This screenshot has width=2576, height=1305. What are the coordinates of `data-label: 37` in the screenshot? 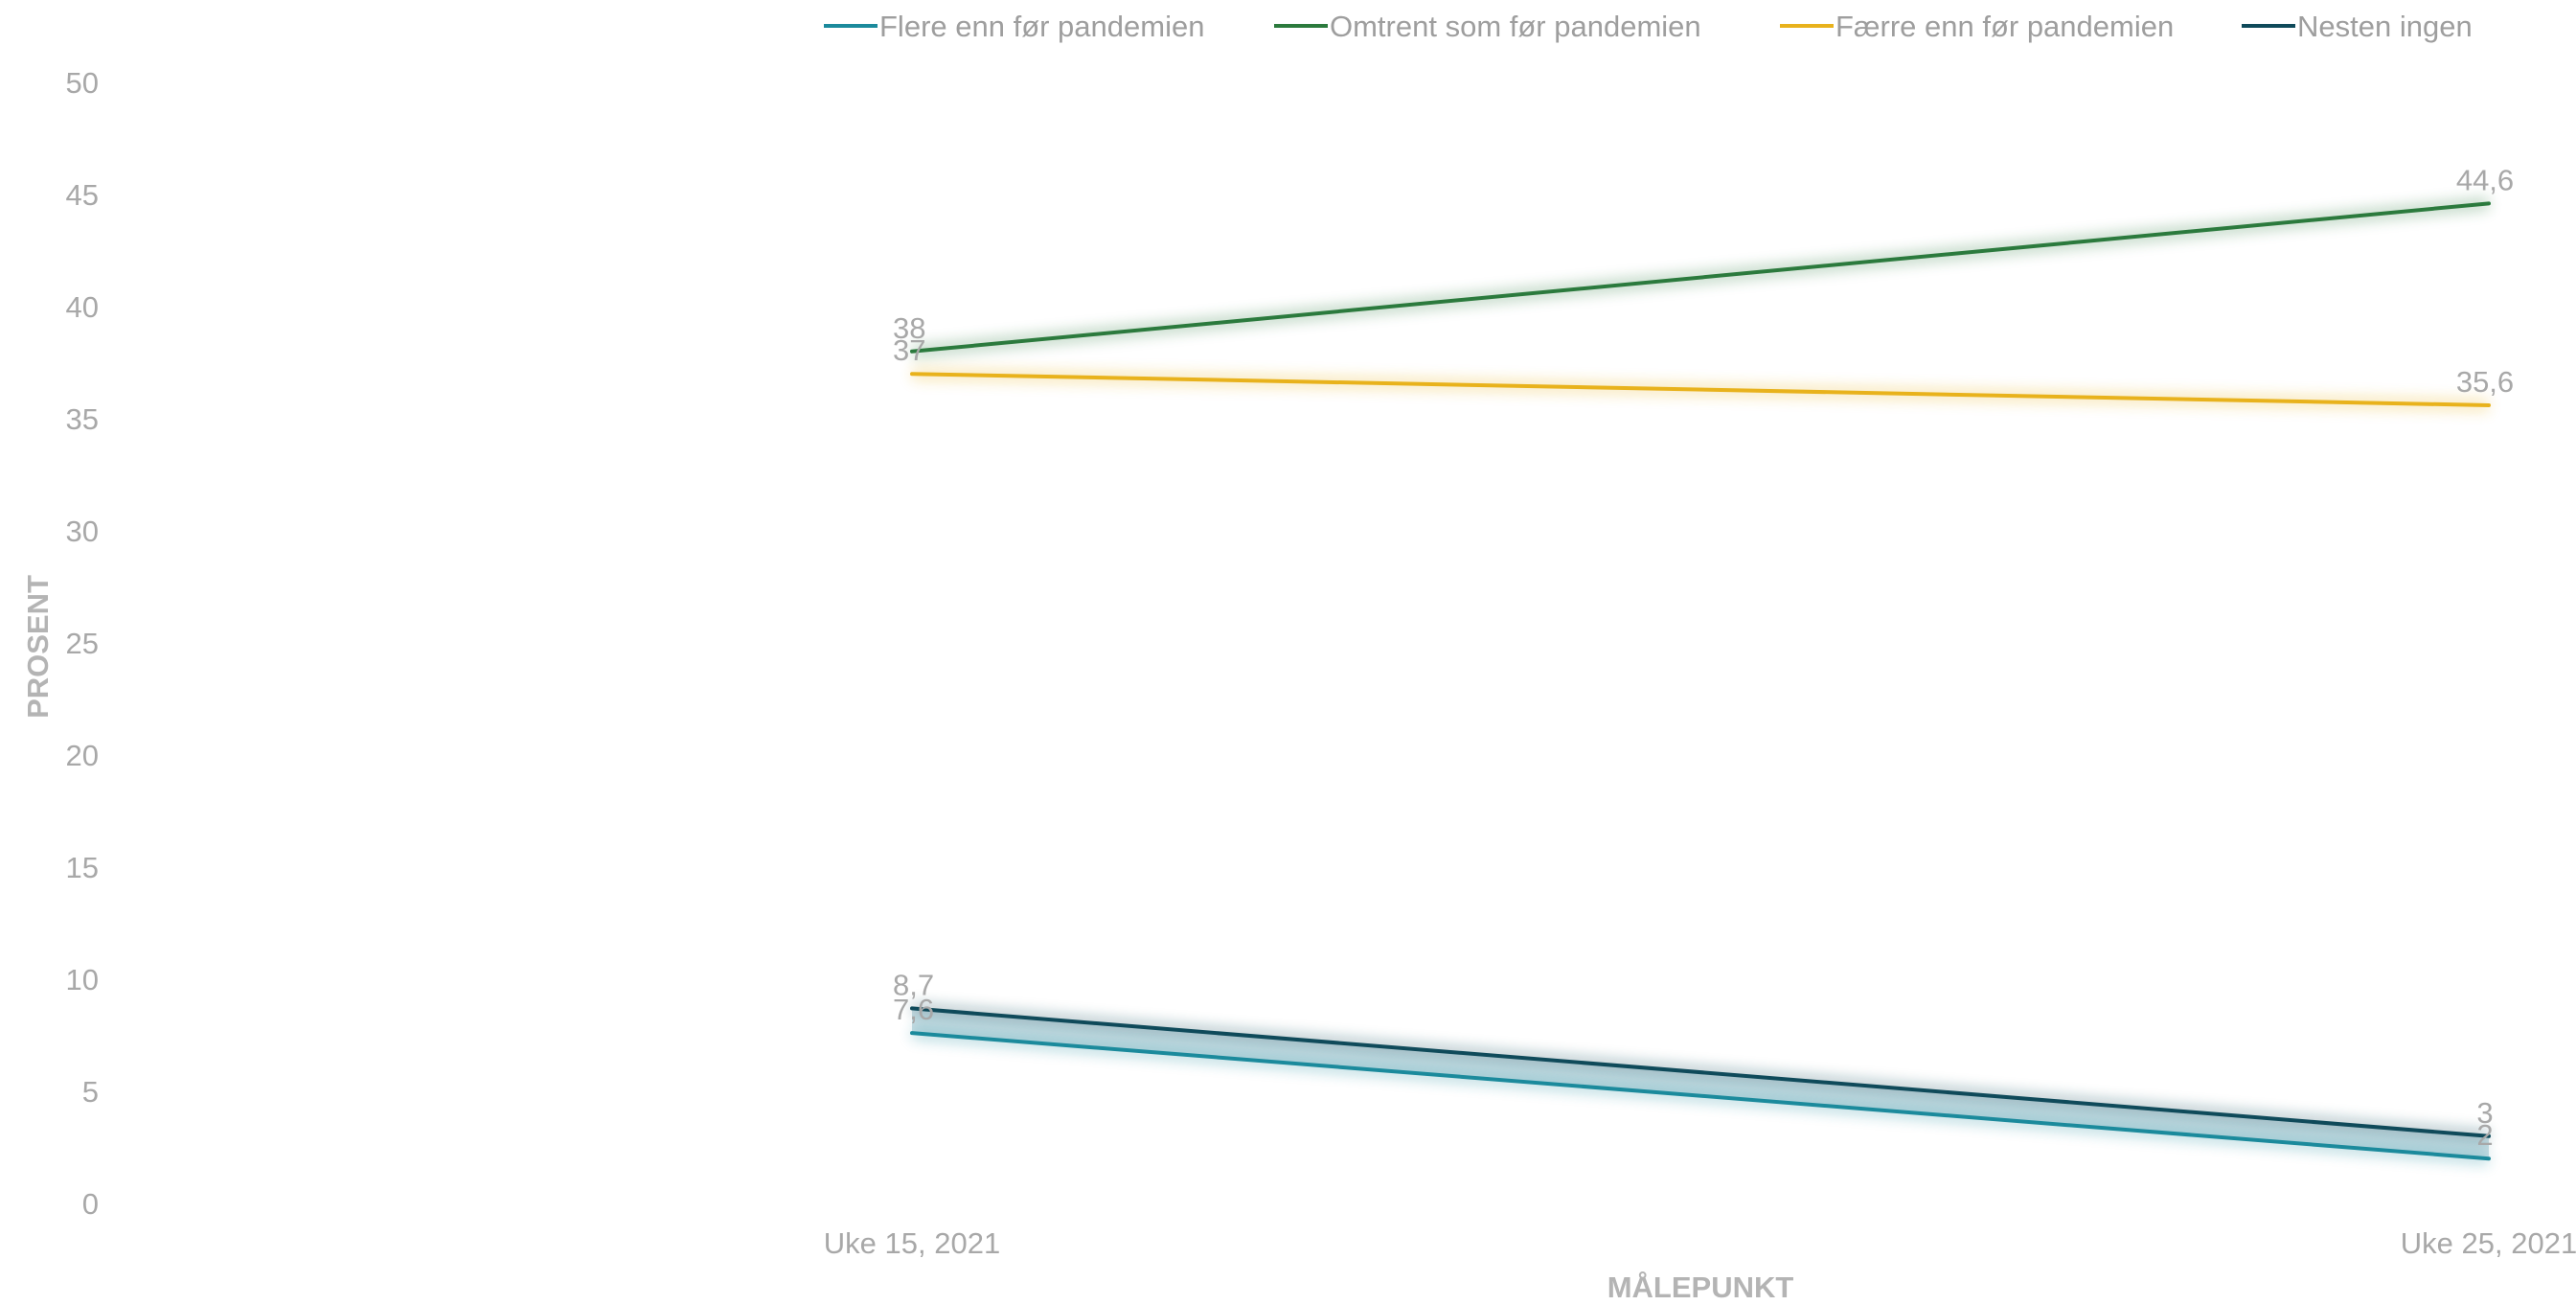 It's located at (909, 350).